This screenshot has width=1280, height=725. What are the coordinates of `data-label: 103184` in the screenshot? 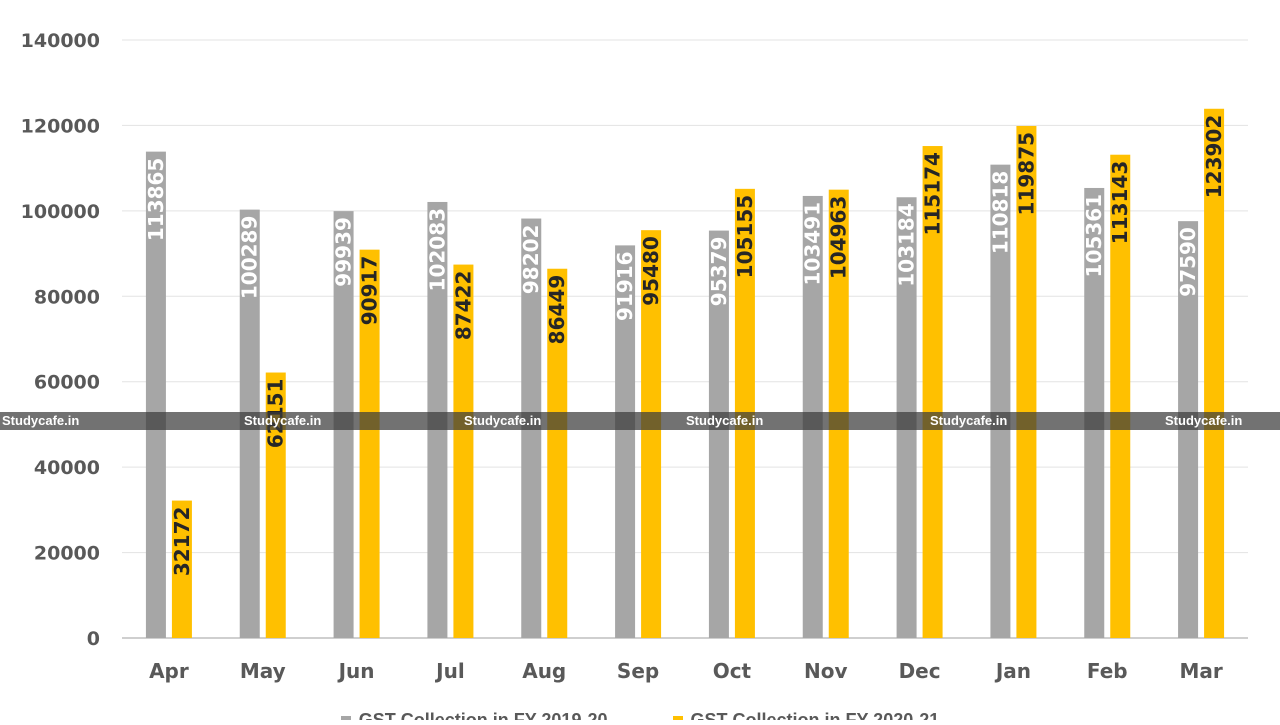 It's located at (907, 244).